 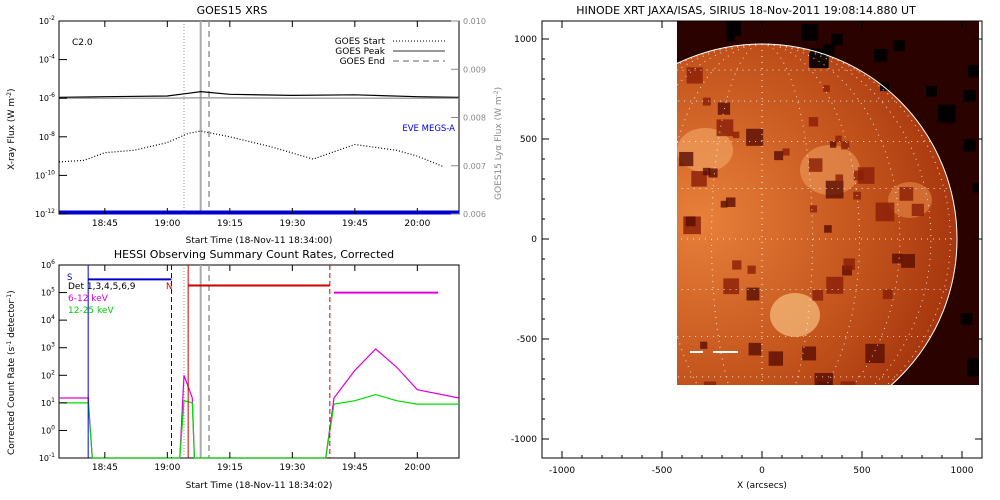 I want to click on grid-longitude-line, so click(x=856, y=214).